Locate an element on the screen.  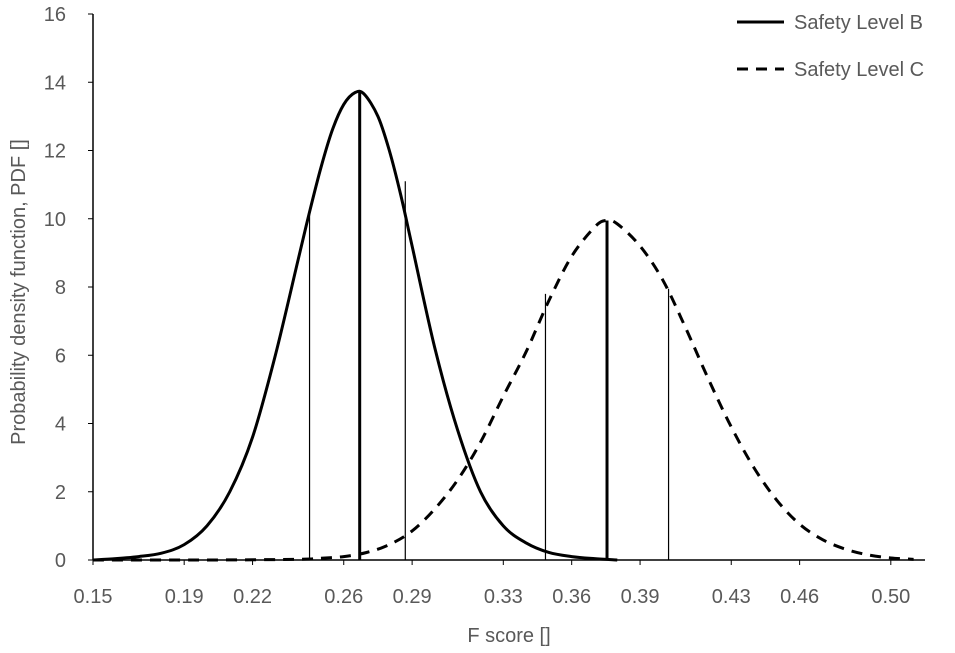
y-tick-label: 10 is located at coordinates (55, 220).